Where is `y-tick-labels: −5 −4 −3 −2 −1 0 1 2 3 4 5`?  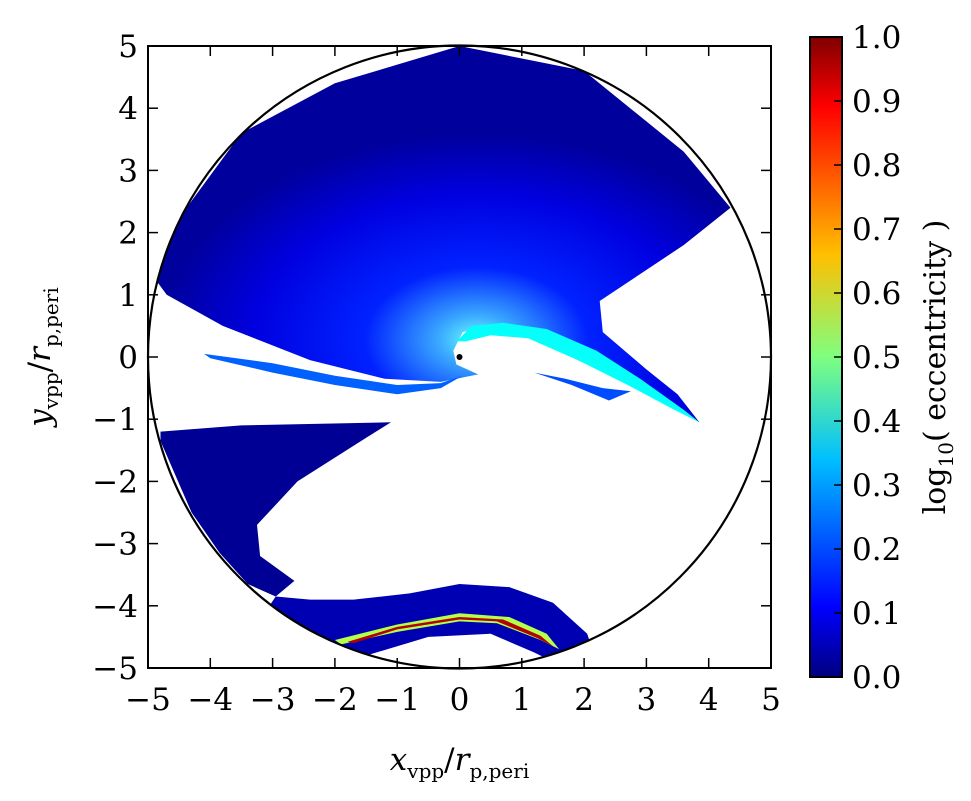 y-tick-labels: −5 −4 −3 −2 −1 0 1 2 3 4 5 is located at coordinates (115, 358).